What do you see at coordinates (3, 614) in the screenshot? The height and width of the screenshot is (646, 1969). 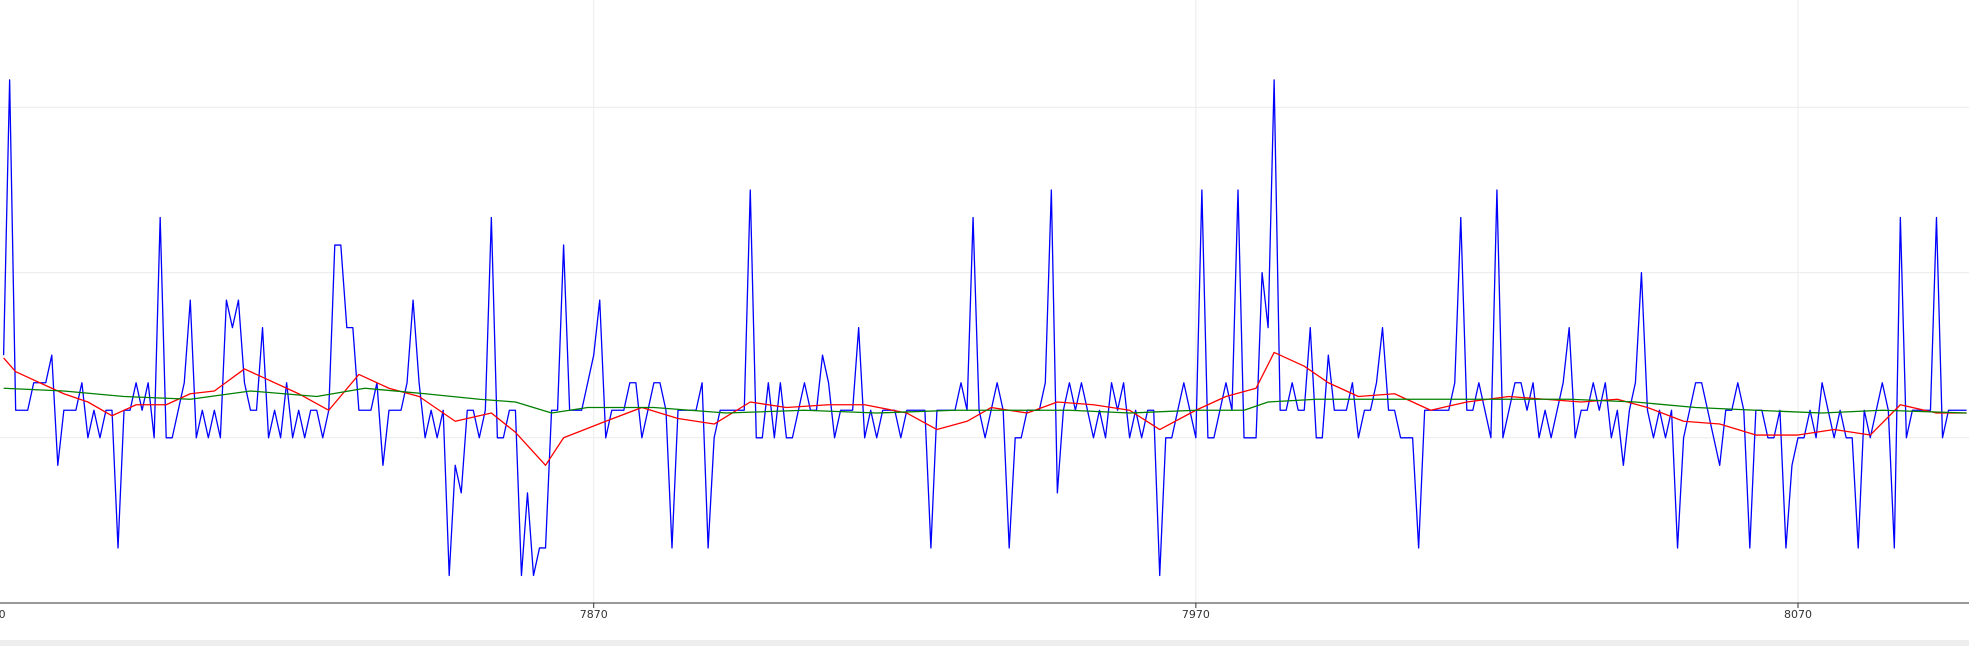 I see `x-tick-label: 7770` at bounding box center [3, 614].